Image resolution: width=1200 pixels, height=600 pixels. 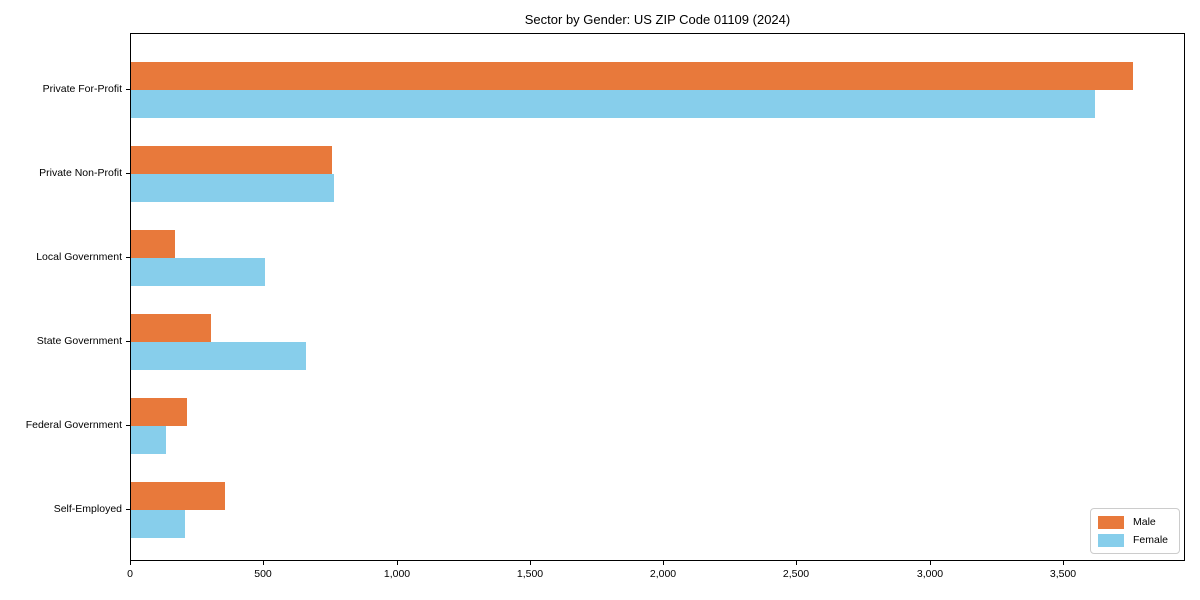 I want to click on x-tick-label: 500, so click(x=263, y=574).